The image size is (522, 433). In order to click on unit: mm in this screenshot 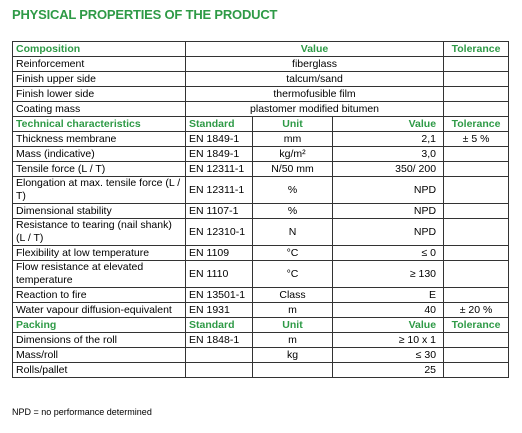, I will do `click(292, 139)`.